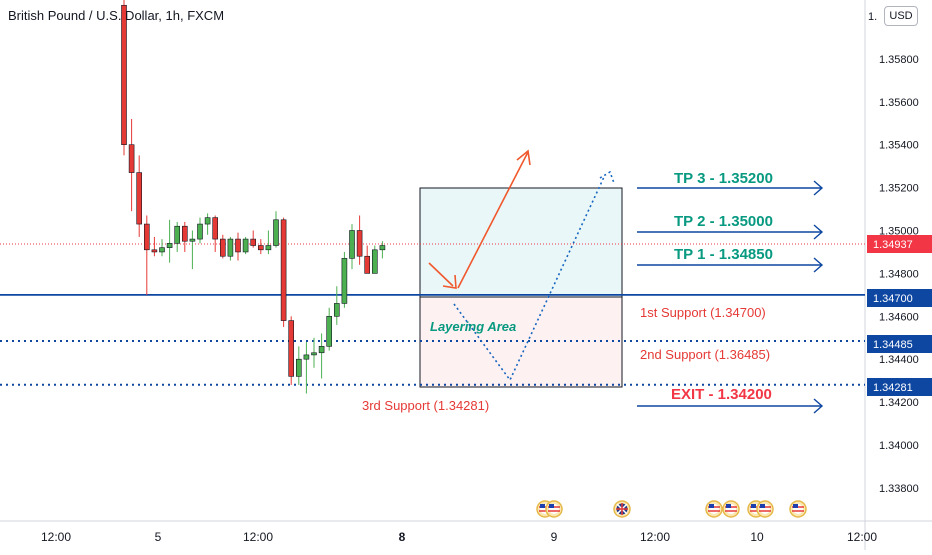  I want to click on price-tick-label: 1.35000, so click(899, 232).